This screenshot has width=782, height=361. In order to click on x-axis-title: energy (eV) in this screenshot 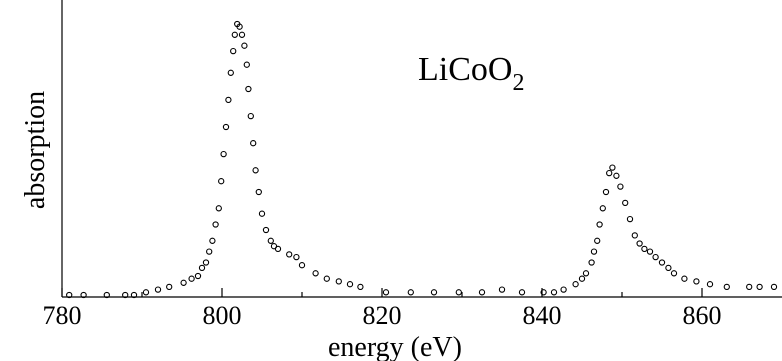, I will do `click(395, 346)`.